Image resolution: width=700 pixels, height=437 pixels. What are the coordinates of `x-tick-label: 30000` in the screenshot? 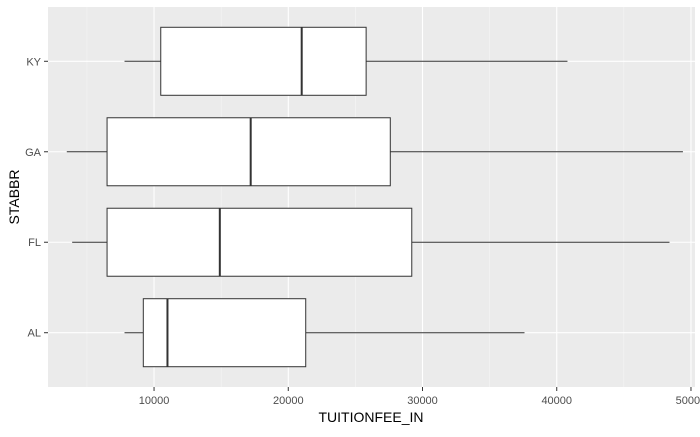 It's located at (422, 401).